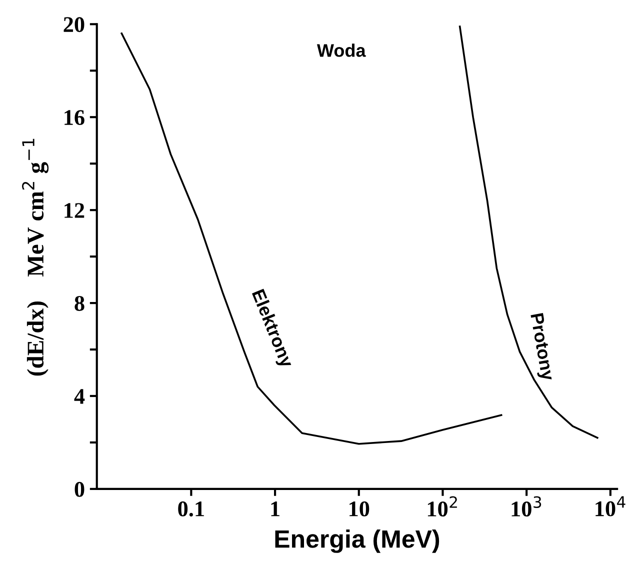 This screenshot has width=629, height=562. Describe the element at coordinates (357, 541) in the screenshot. I see `x-axis-title: Energia (MeV)` at that location.